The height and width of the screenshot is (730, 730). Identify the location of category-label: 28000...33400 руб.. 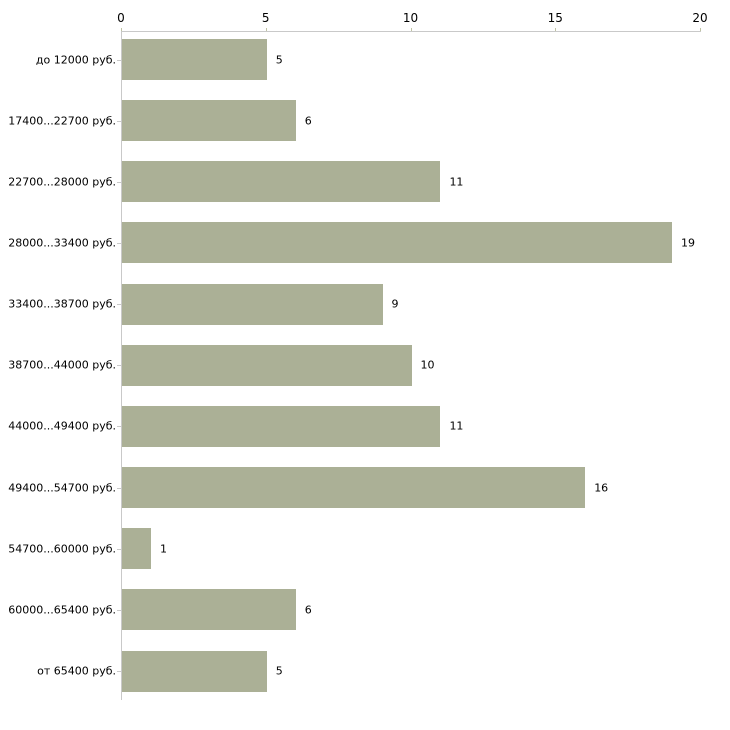
(62, 243).